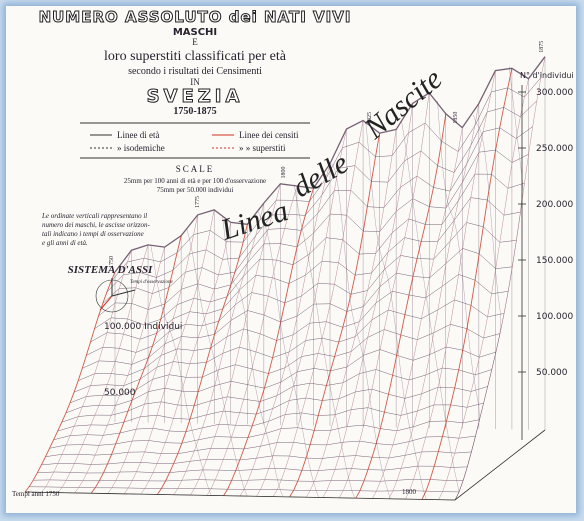  I want to click on year-label: 1825, so click(370, 118).